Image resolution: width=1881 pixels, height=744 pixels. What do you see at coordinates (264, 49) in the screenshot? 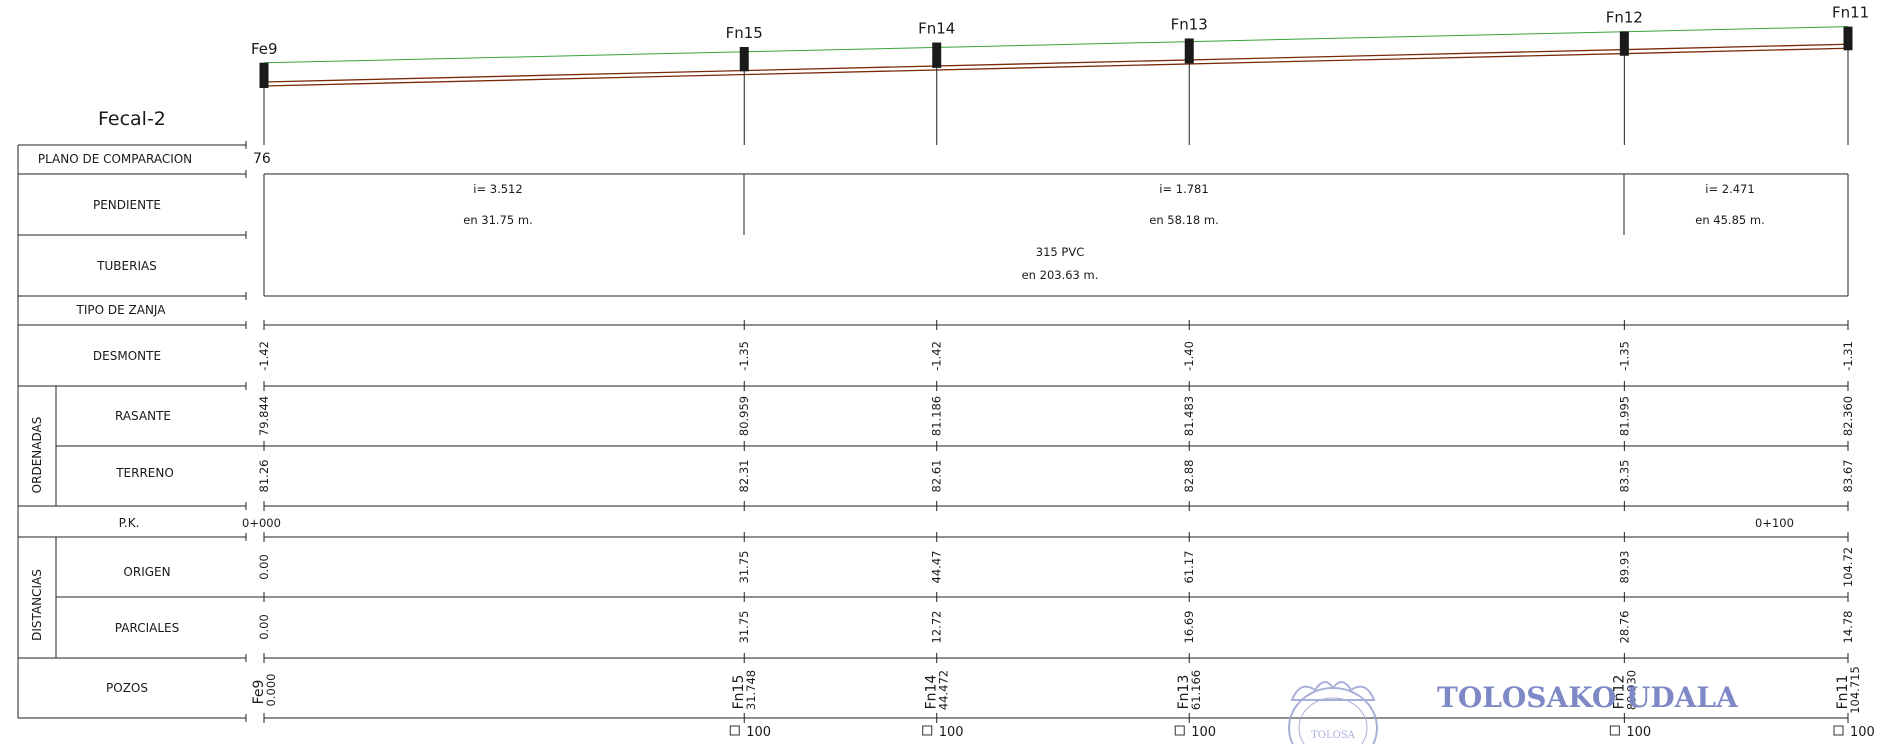
I see `manhole-name: Fe9` at bounding box center [264, 49].